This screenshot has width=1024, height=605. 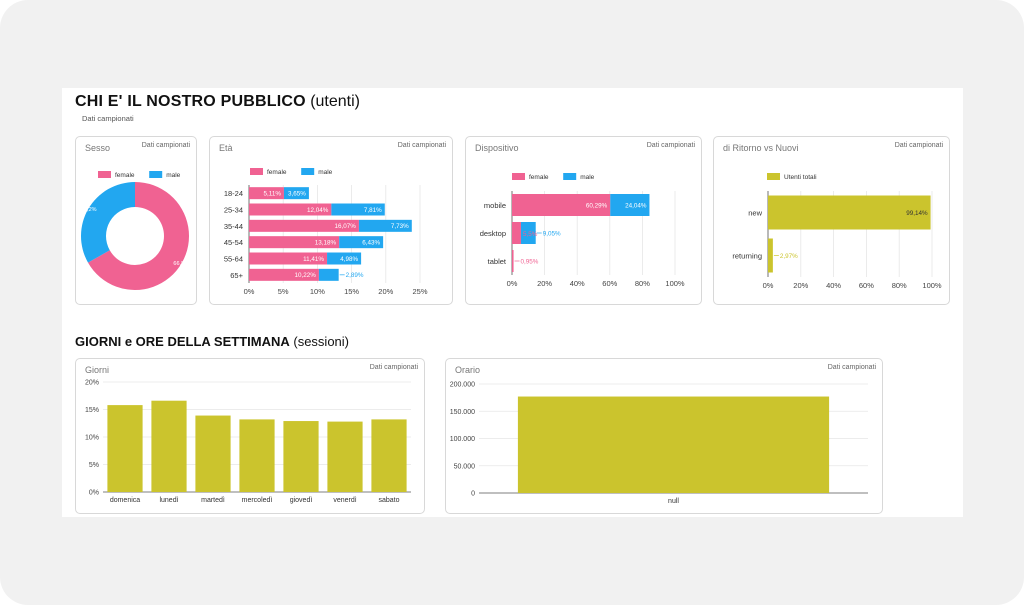 I want to click on data-label: 9,05%, so click(x=552, y=233).